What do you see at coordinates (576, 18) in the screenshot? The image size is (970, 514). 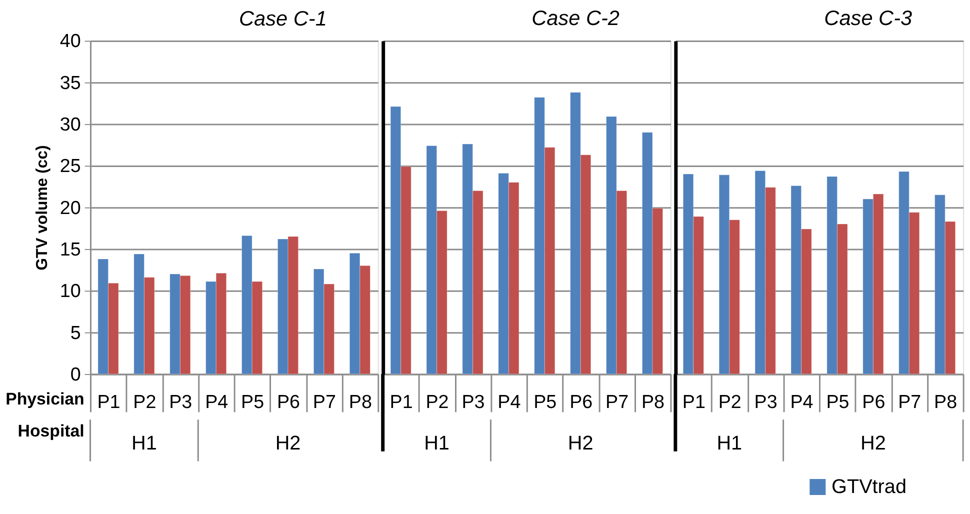 I see `chart-title: Case C-2` at bounding box center [576, 18].